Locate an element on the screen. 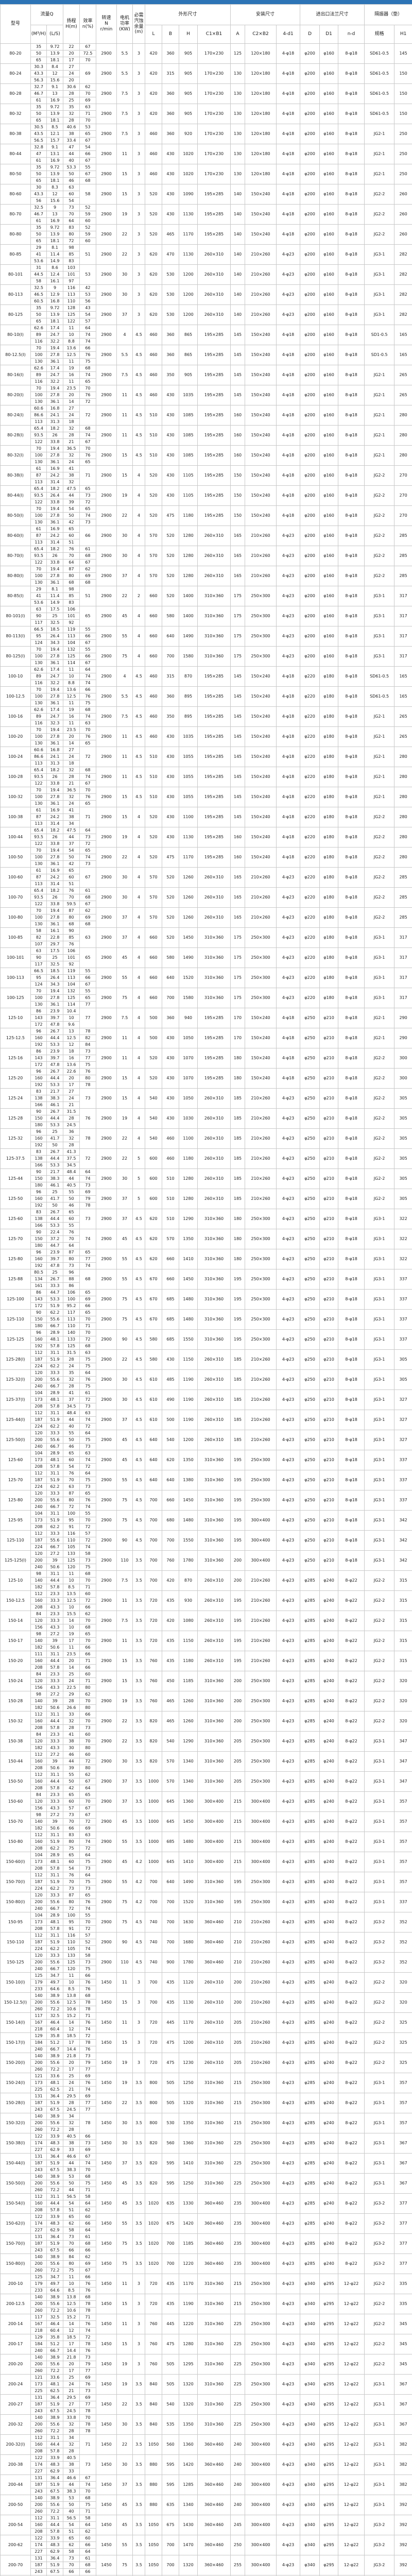 This screenshot has height=2576, width=412. power-cell: 22 is located at coordinates (124, 2103).